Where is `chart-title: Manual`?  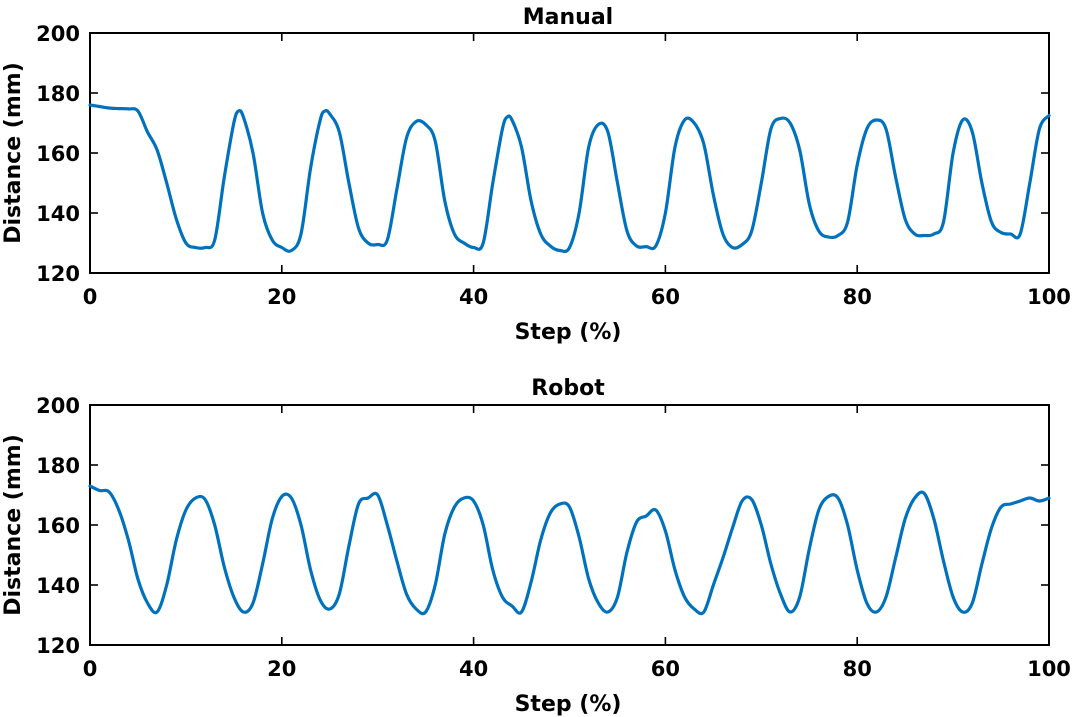 chart-title: Manual is located at coordinates (568, 17).